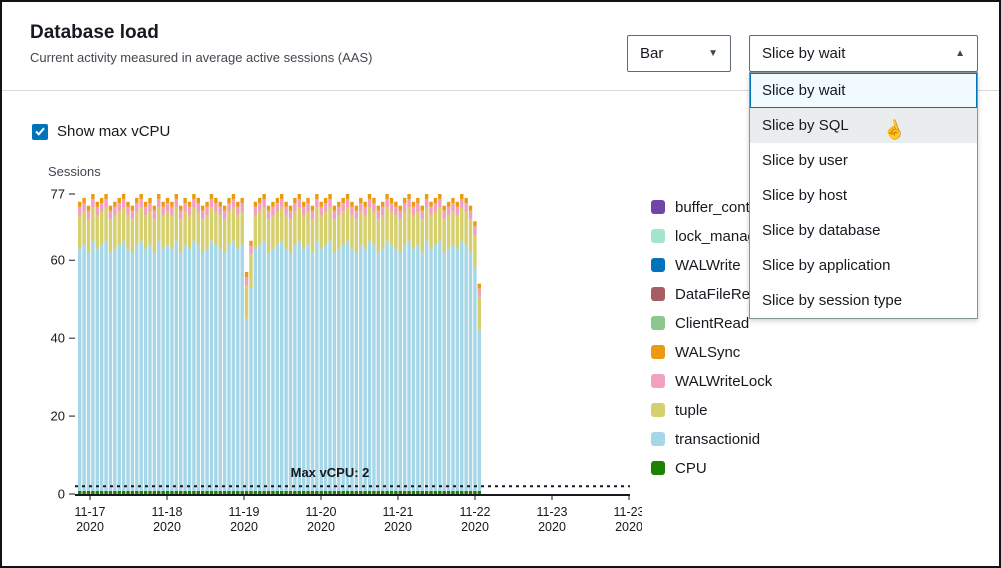 The height and width of the screenshot is (568, 1001). Describe the element at coordinates (805, 125) in the screenshot. I see `menu-item-label: Slice by SQL` at that location.